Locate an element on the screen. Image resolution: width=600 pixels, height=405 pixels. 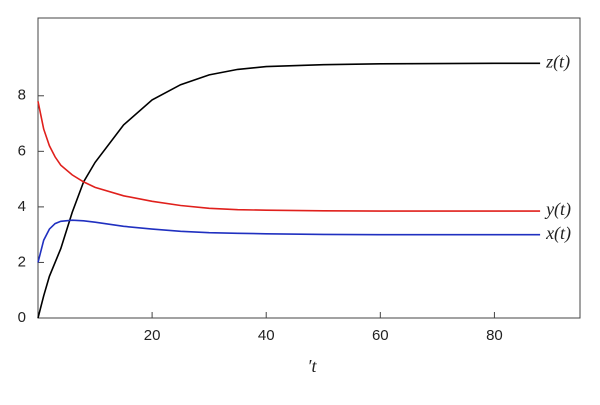
x-axis-label: ′t is located at coordinates (313, 366).